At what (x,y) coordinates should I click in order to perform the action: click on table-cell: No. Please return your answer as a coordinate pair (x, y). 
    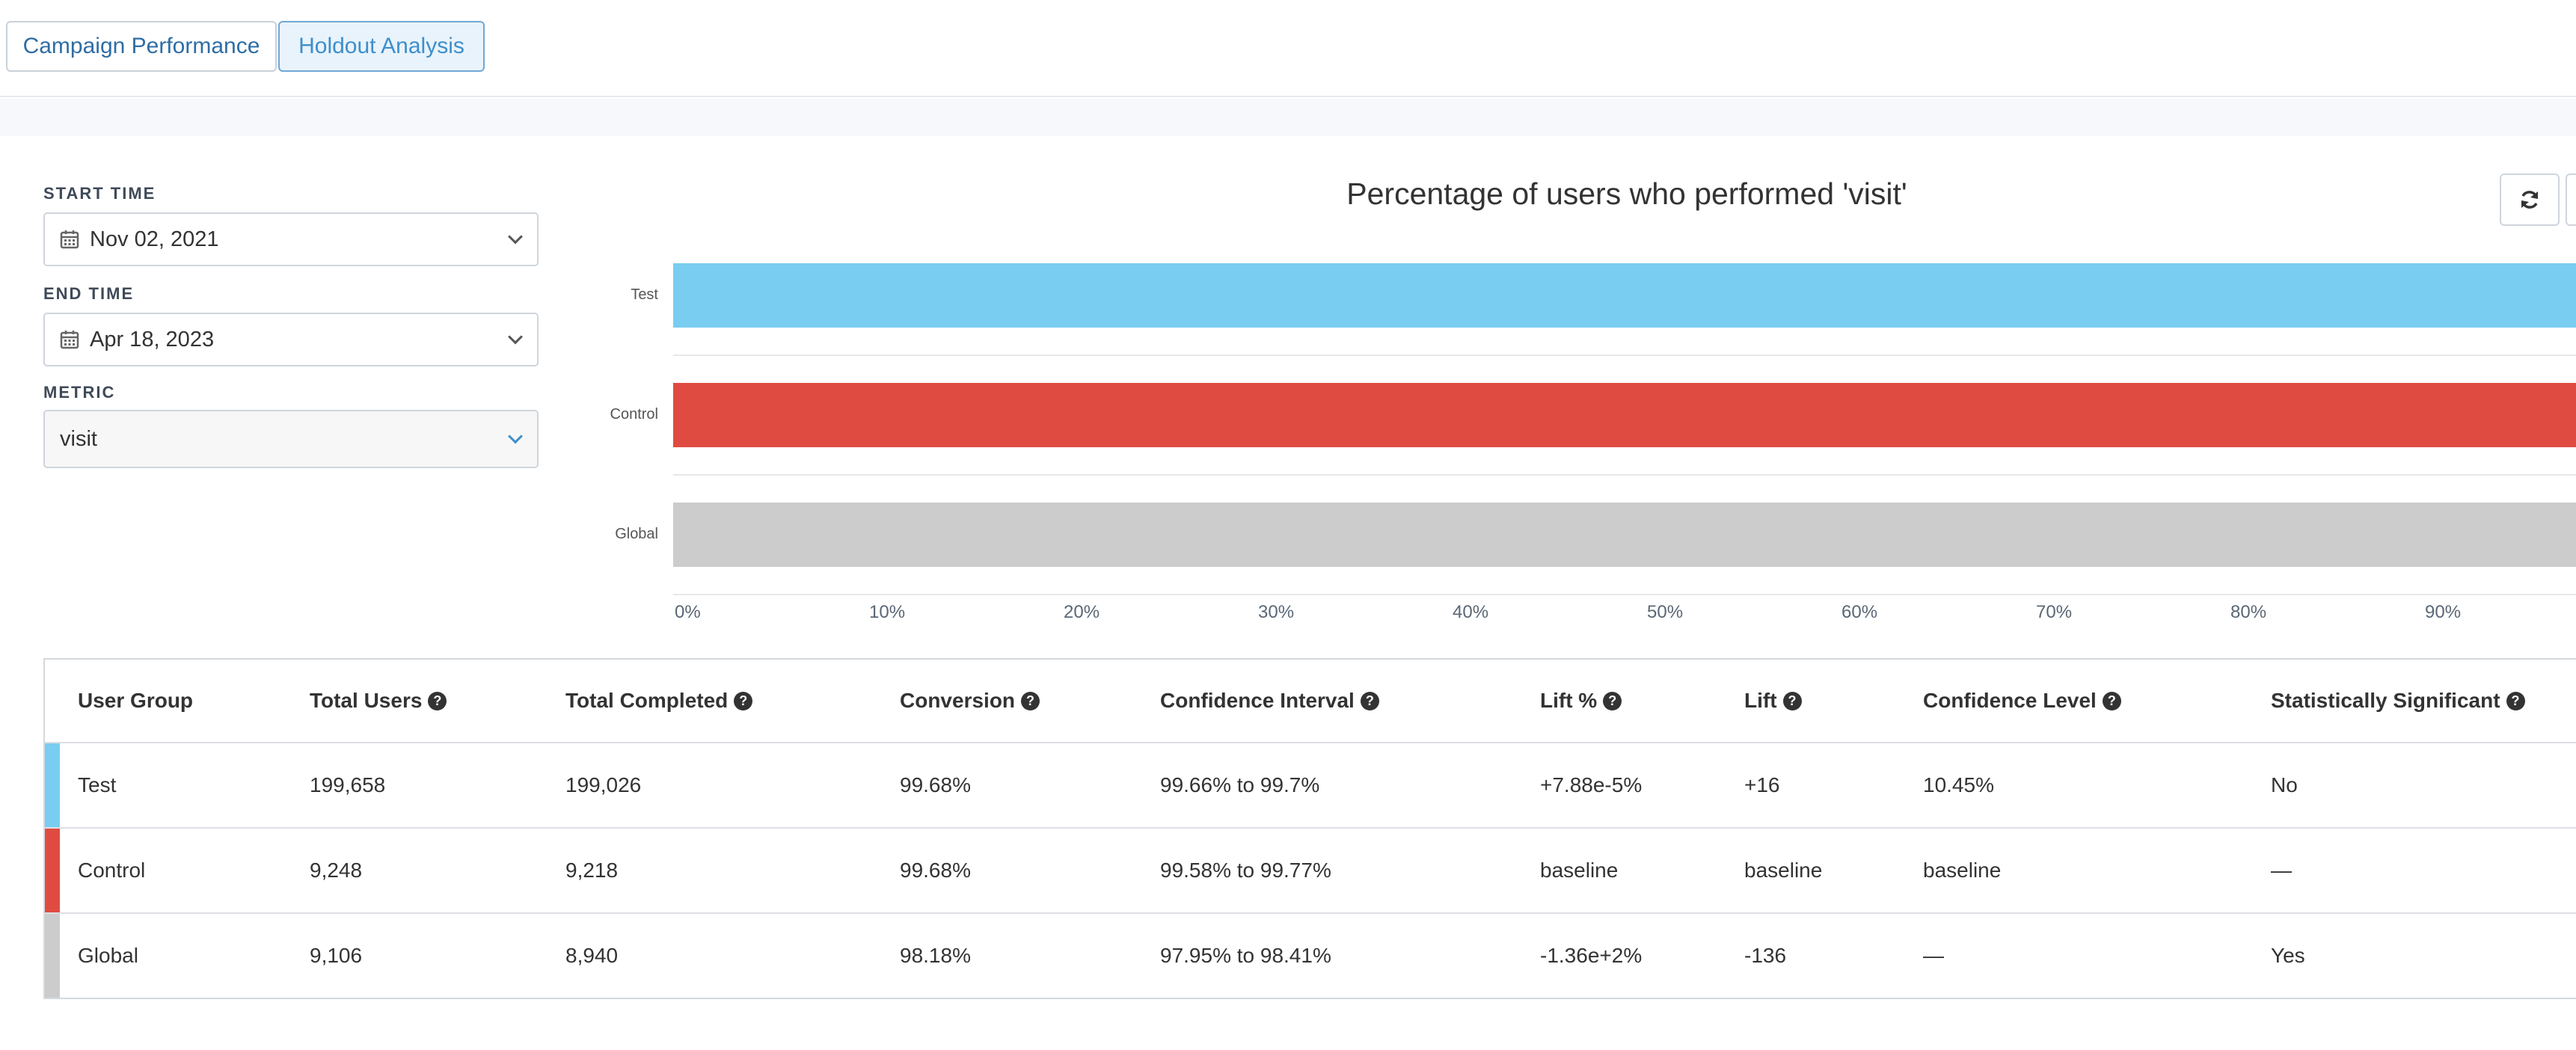
    Looking at the image, I should click on (2284, 785).